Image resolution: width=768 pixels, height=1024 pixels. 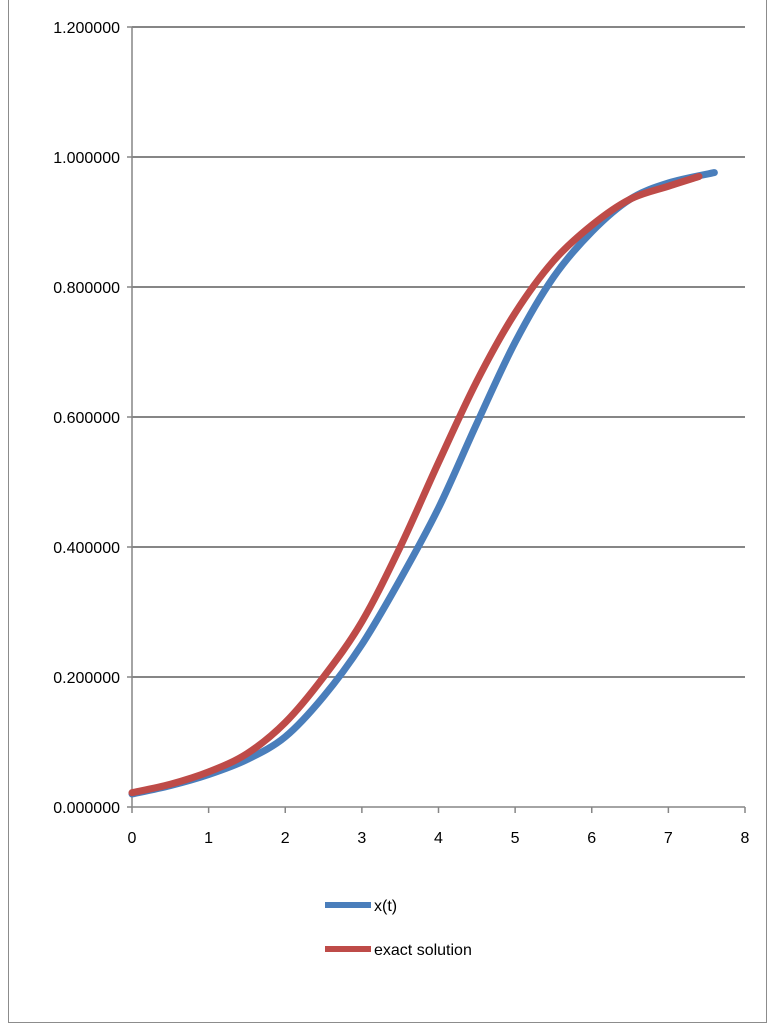 I want to click on x-tick-label: 2, so click(x=285, y=838).